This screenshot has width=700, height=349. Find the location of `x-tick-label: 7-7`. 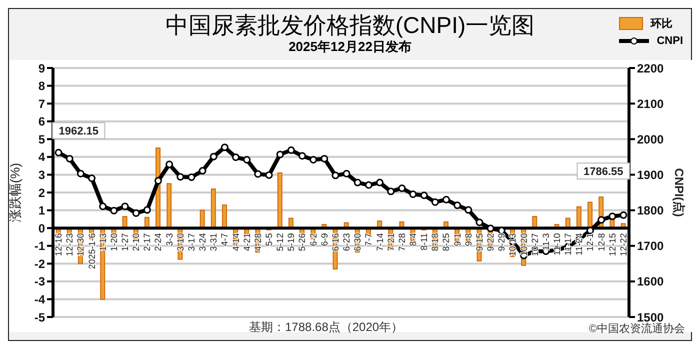

x-tick-label: 7-7 is located at coordinates (369, 239).